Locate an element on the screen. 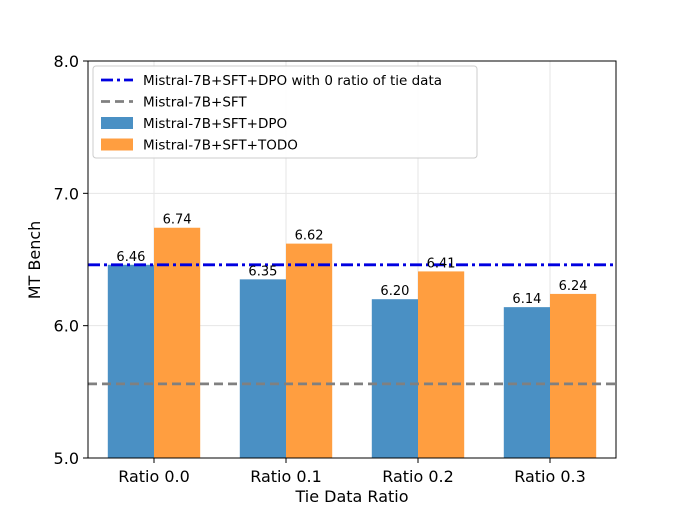  legend-label: Mistral-7B+SFT+TODO is located at coordinates (220, 146).